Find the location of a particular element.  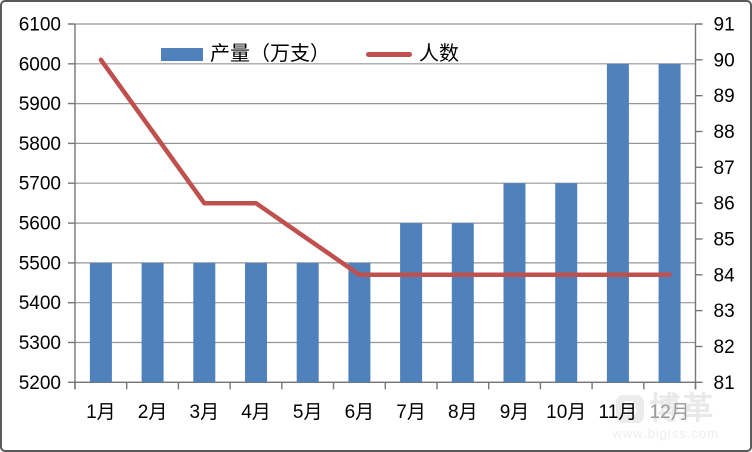

left-axis-label: 6100 is located at coordinates (40, 25).